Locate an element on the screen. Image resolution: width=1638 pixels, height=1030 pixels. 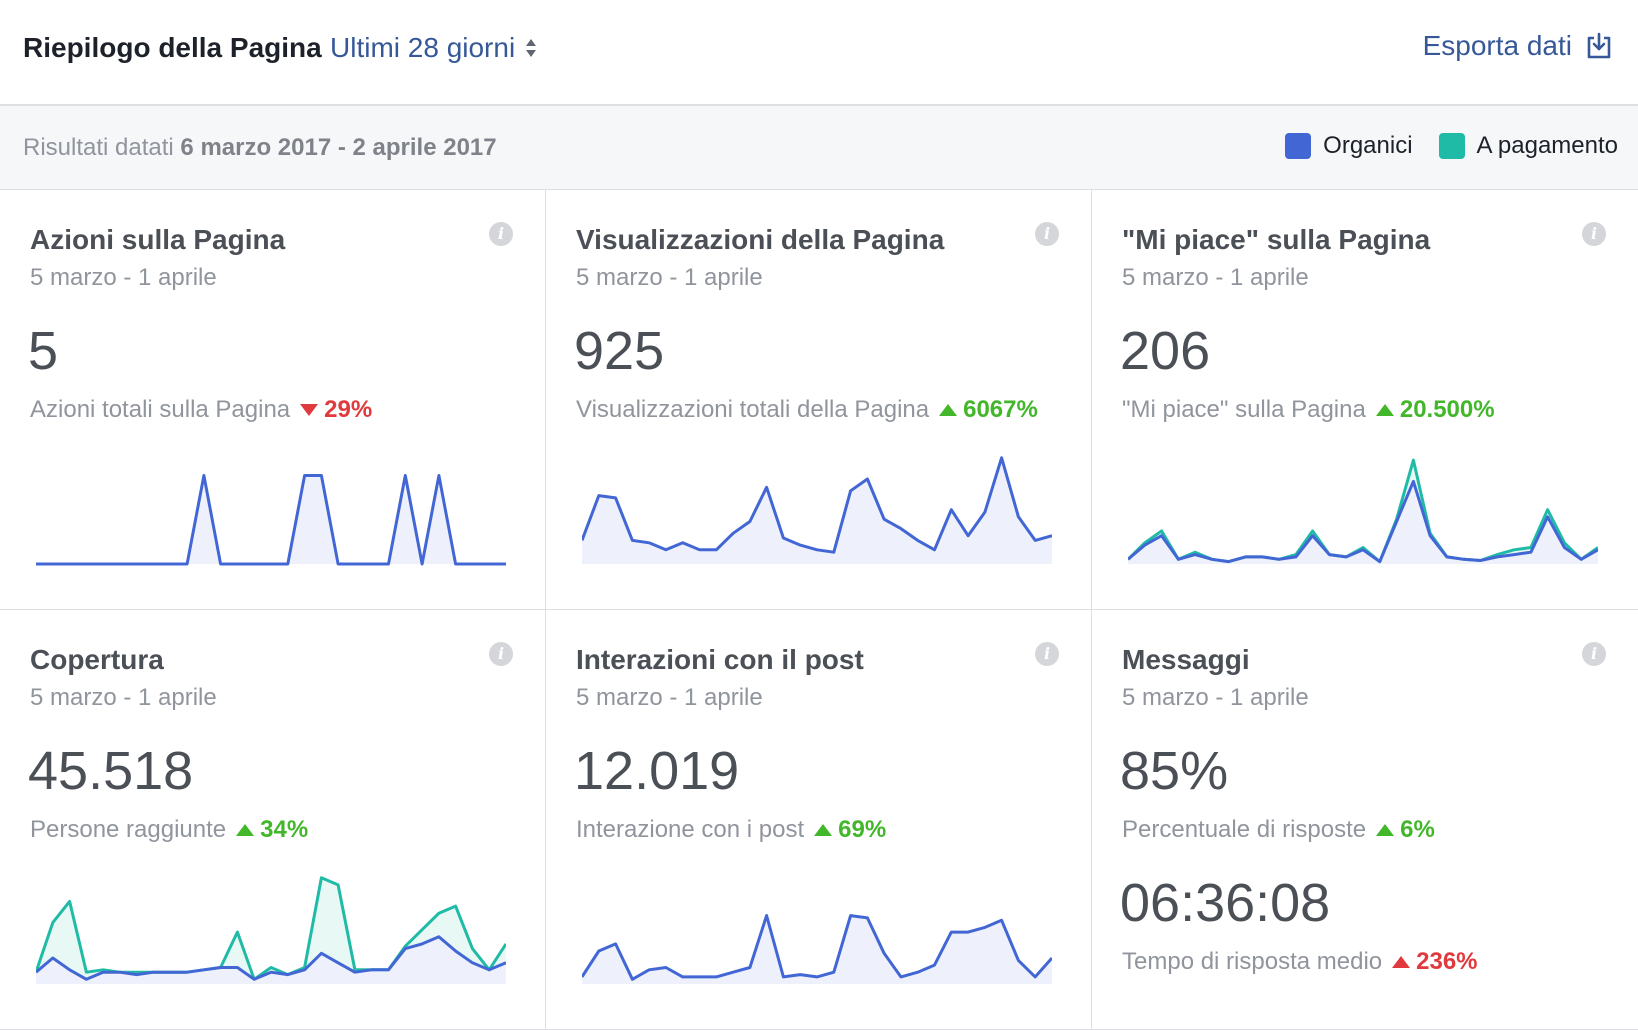
change-badge: 34% is located at coordinates (272, 830).